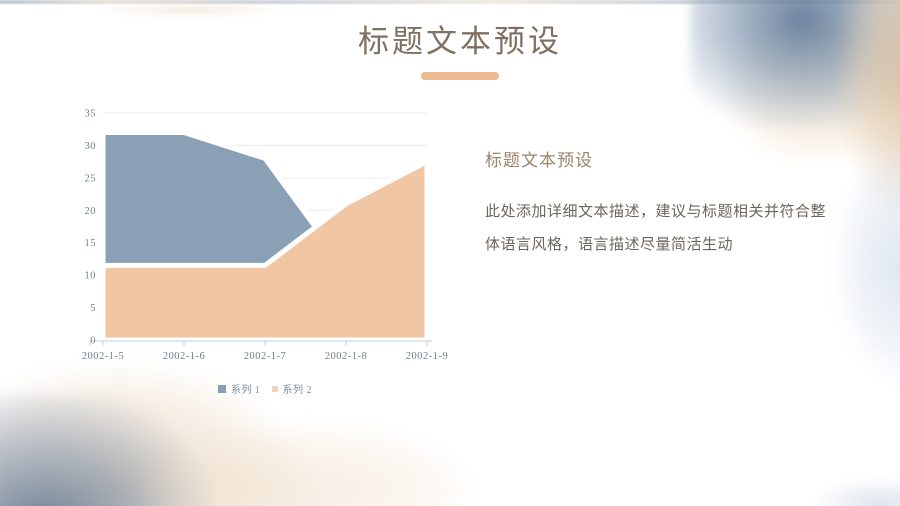 This screenshot has width=900, height=506. I want to click on watercolor-bottom-right-blue, so click(855, 492).